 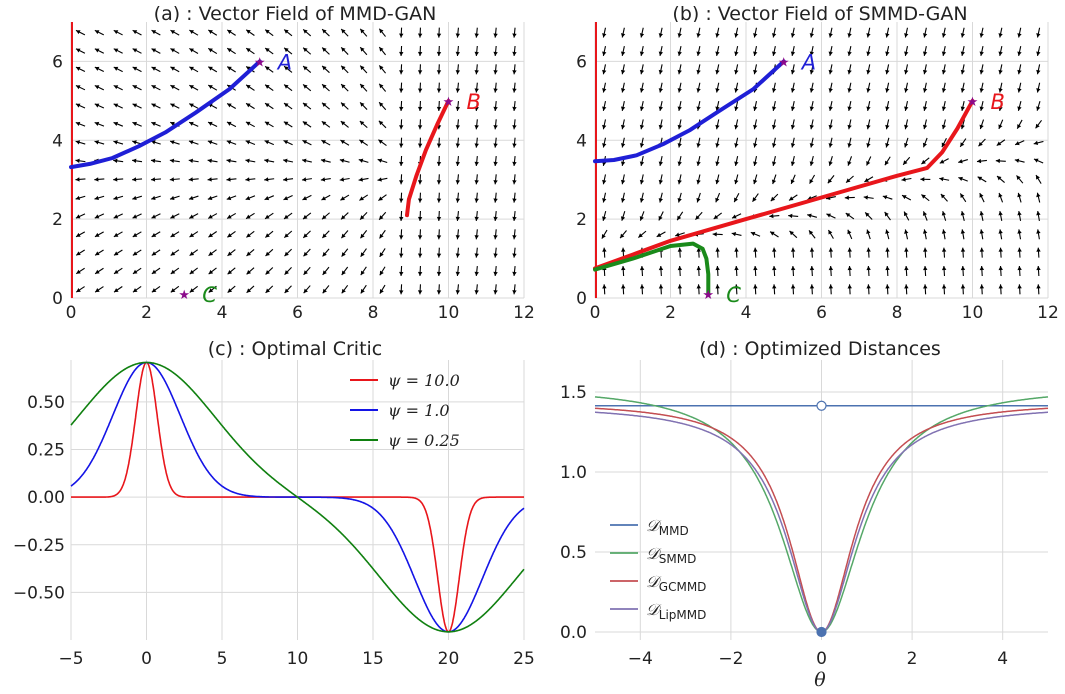 I want to click on legend-label: ψ = 1.0, so click(x=419, y=410).